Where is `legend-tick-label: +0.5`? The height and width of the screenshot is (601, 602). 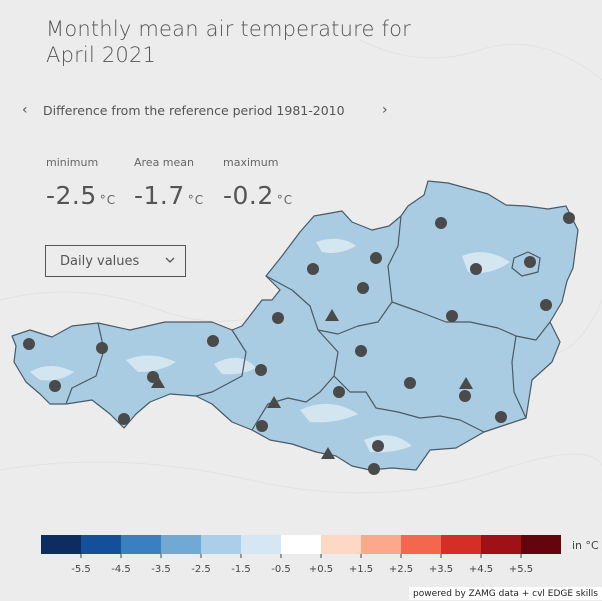 legend-tick-label: +0.5 is located at coordinates (321, 569).